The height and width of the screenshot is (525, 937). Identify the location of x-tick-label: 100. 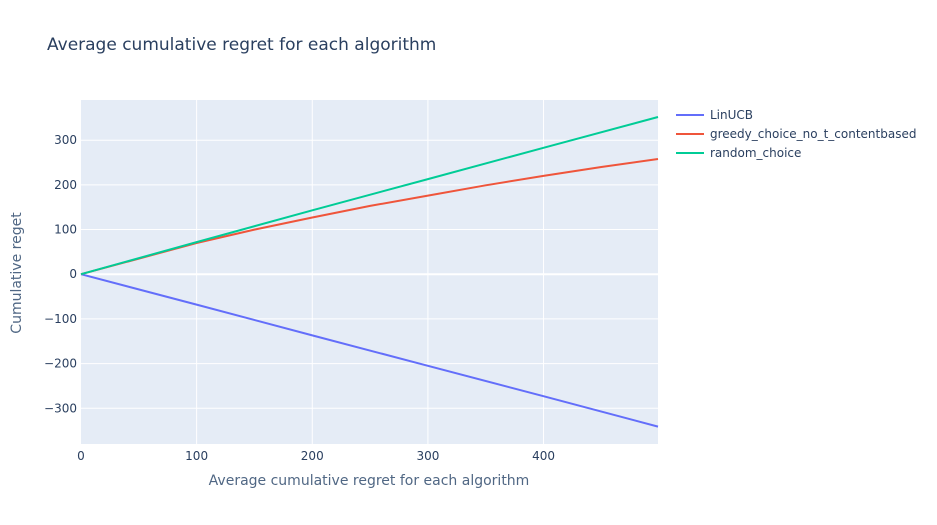
(196, 456).